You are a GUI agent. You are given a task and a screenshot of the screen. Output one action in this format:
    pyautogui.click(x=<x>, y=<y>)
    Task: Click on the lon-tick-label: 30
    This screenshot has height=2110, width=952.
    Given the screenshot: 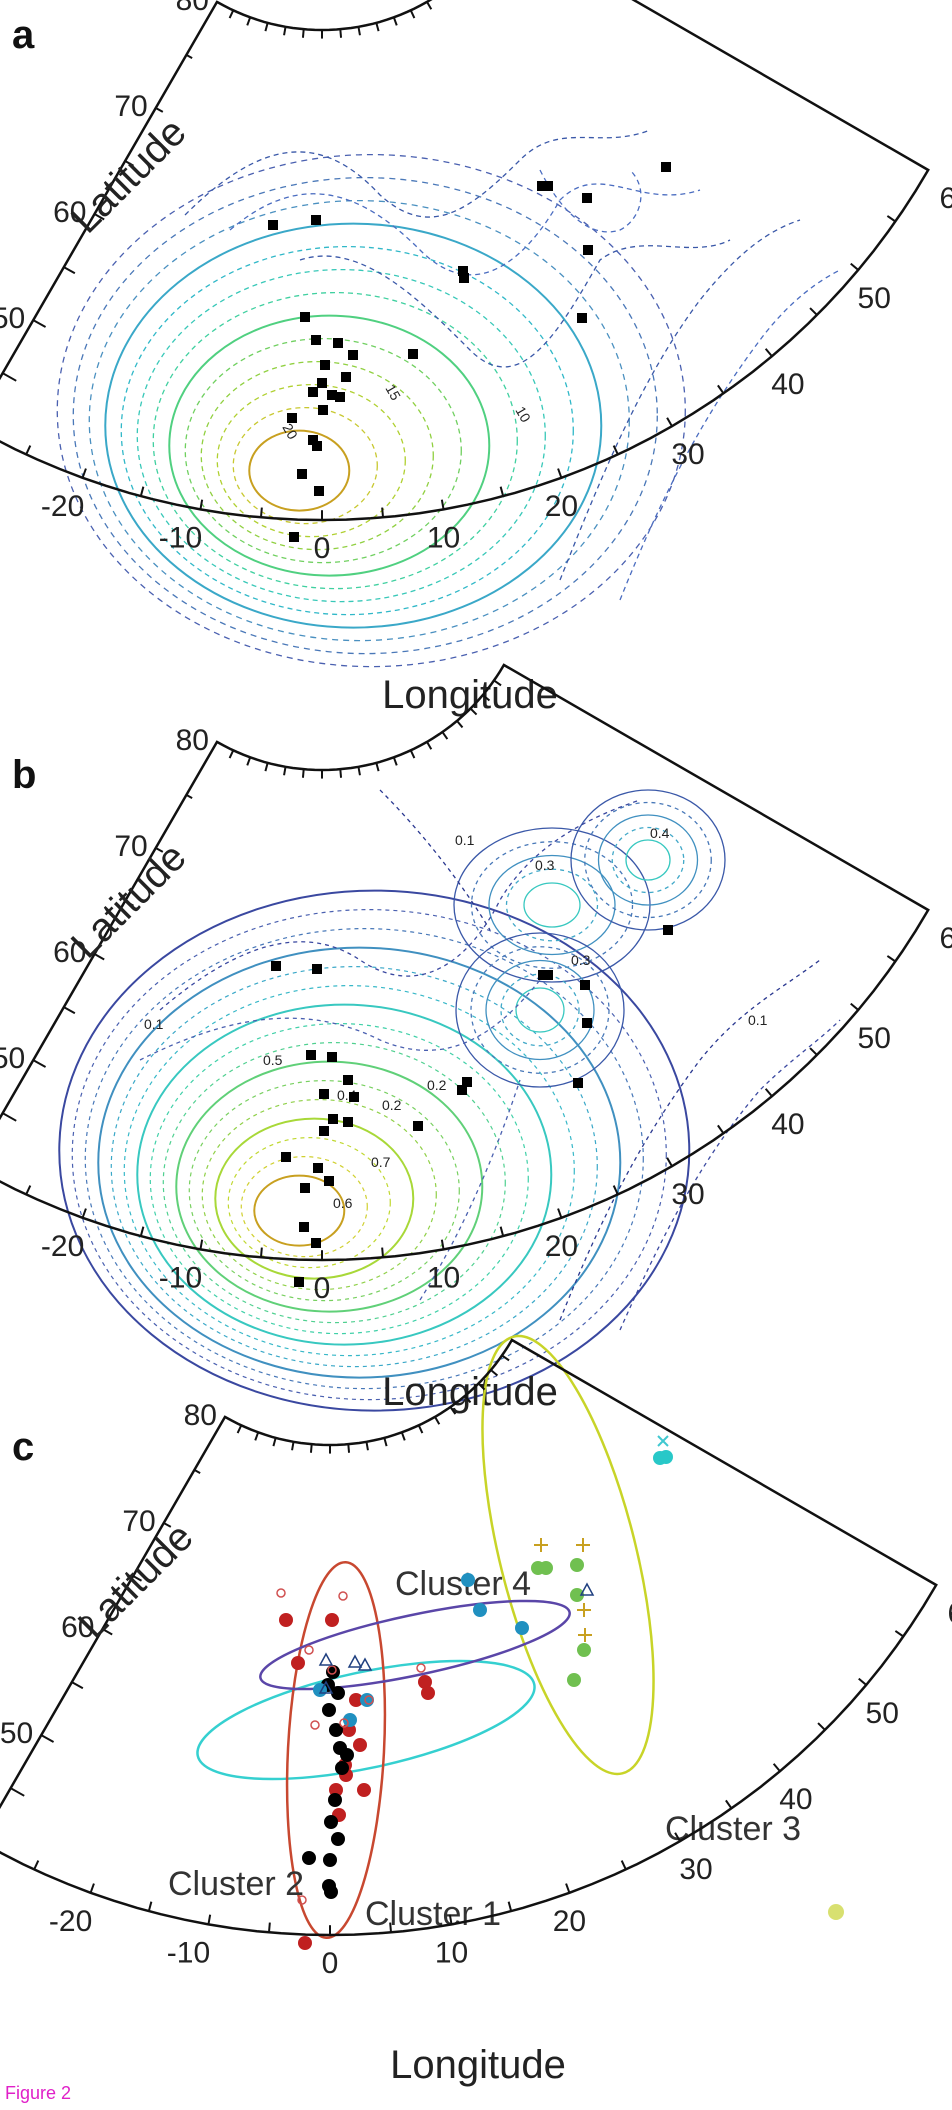 What is the action you would take?
    pyautogui.click(x=687, y=1194)
    